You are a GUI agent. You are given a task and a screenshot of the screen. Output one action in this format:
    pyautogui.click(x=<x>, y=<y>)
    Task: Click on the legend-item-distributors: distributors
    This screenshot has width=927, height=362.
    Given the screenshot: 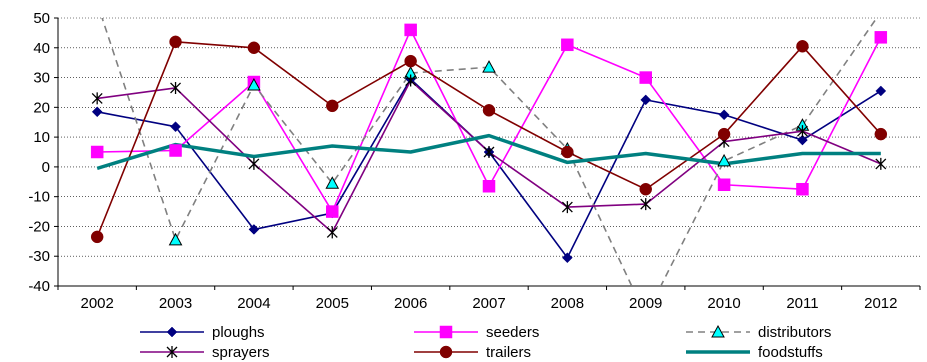 What is the action you would take?
    pyautogui.click(x=758, y=332)
    